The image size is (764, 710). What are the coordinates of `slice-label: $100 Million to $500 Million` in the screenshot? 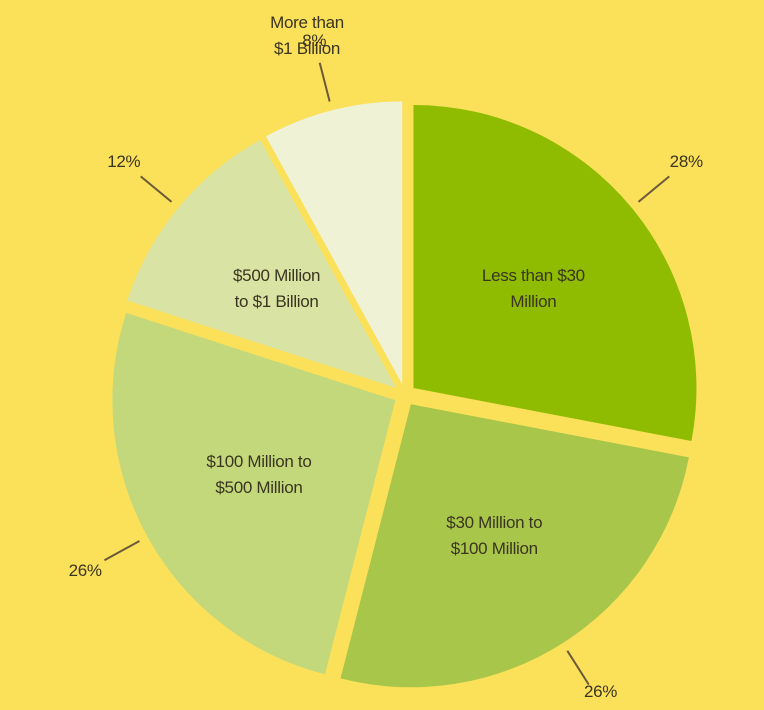 It's located at (259, 475).